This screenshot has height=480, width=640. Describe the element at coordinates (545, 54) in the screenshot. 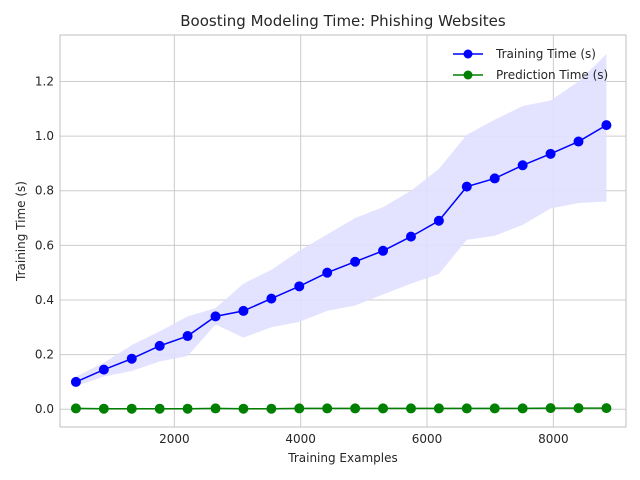

I see `legend-label-0: Training Time (s)` at that location.